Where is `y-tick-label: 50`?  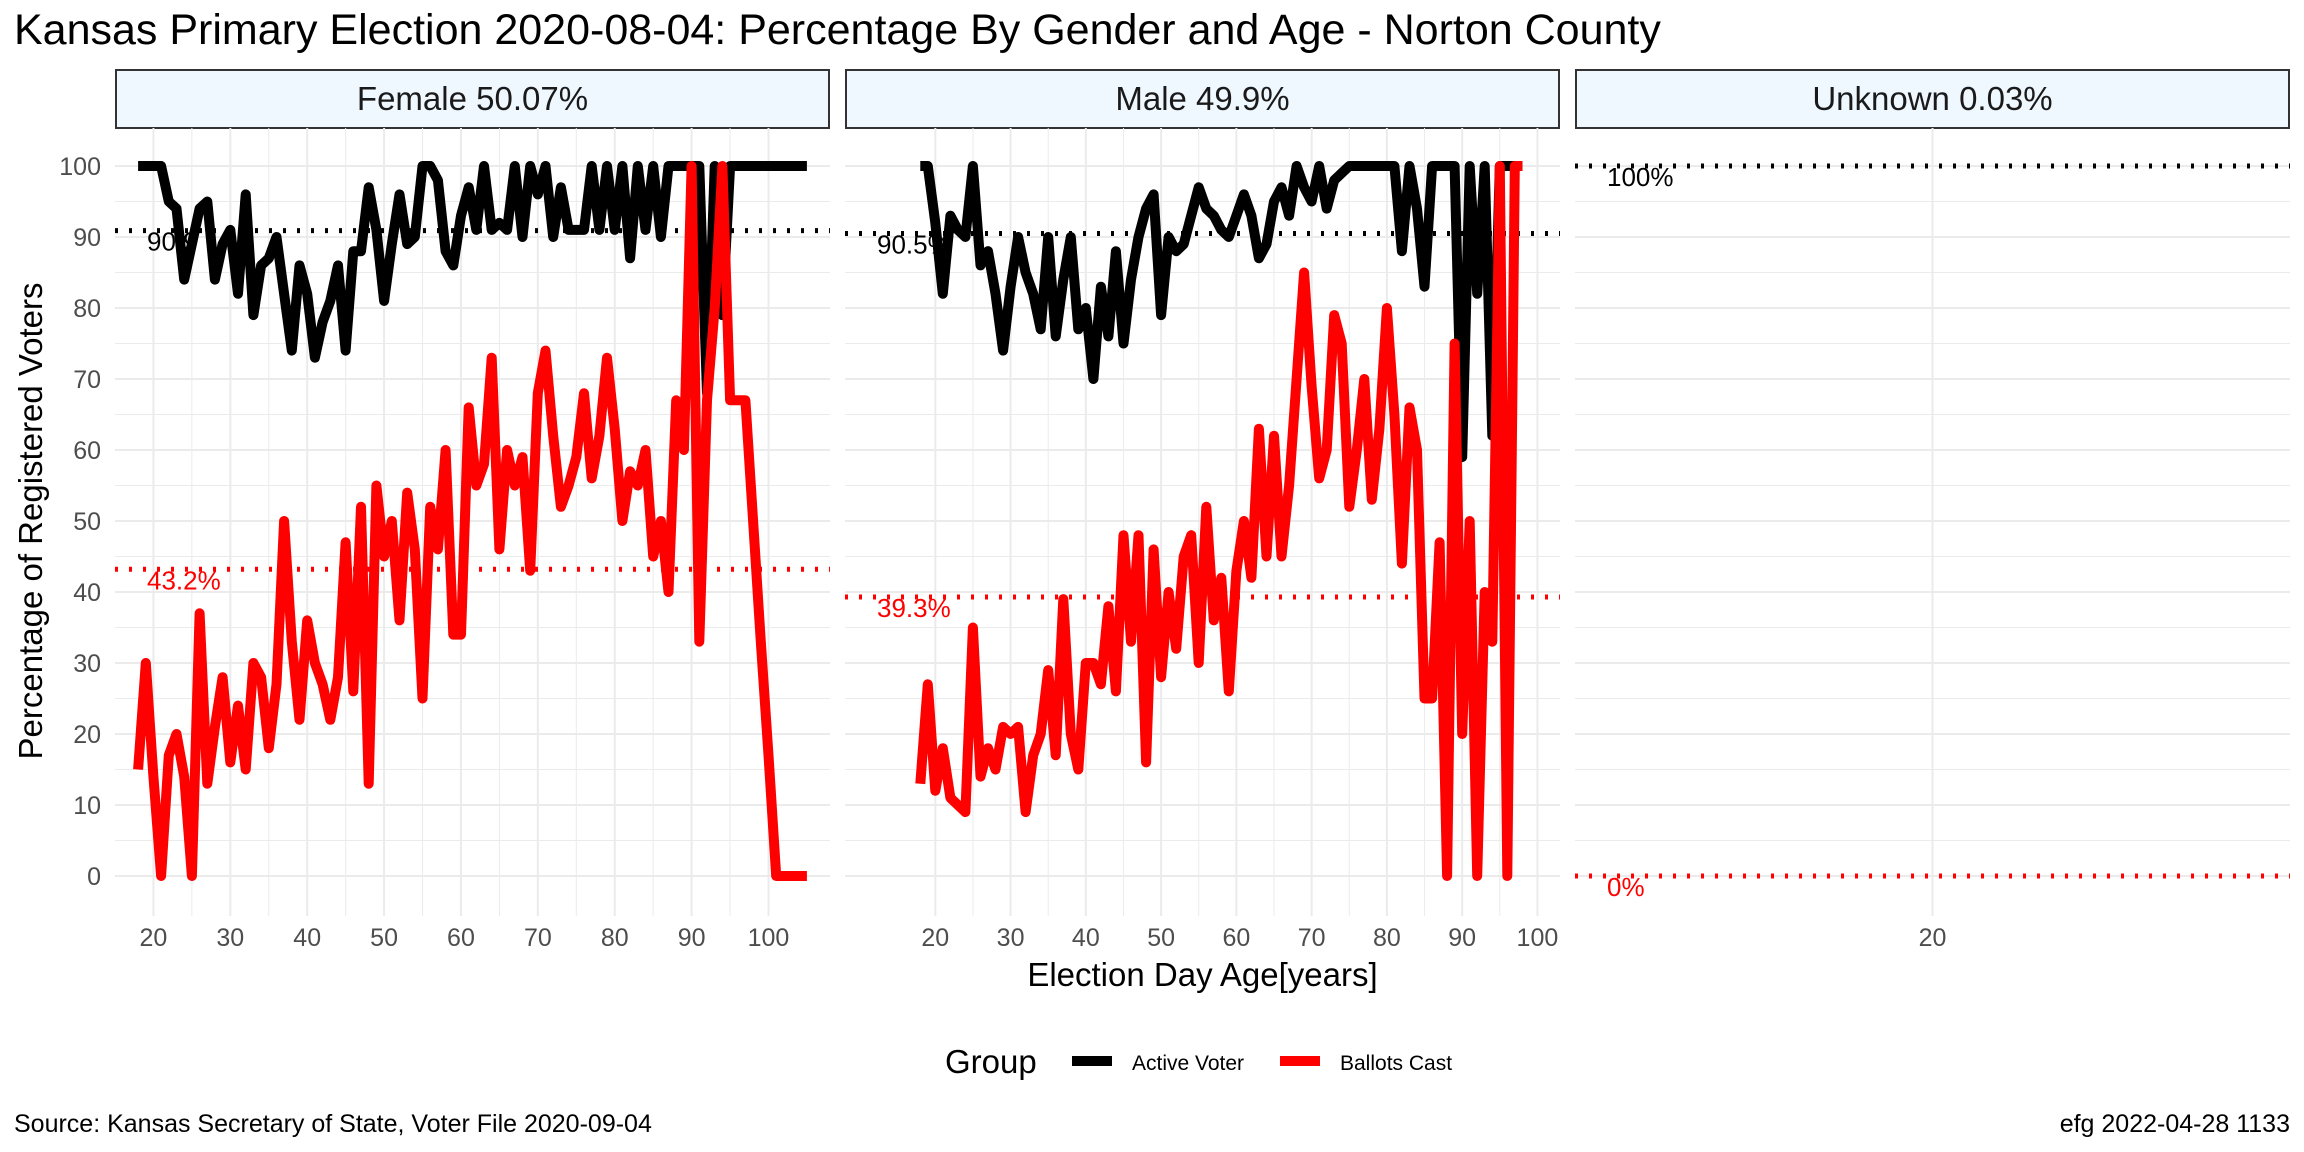
y-tick-label: 50 is located at coordinates (87, 522).